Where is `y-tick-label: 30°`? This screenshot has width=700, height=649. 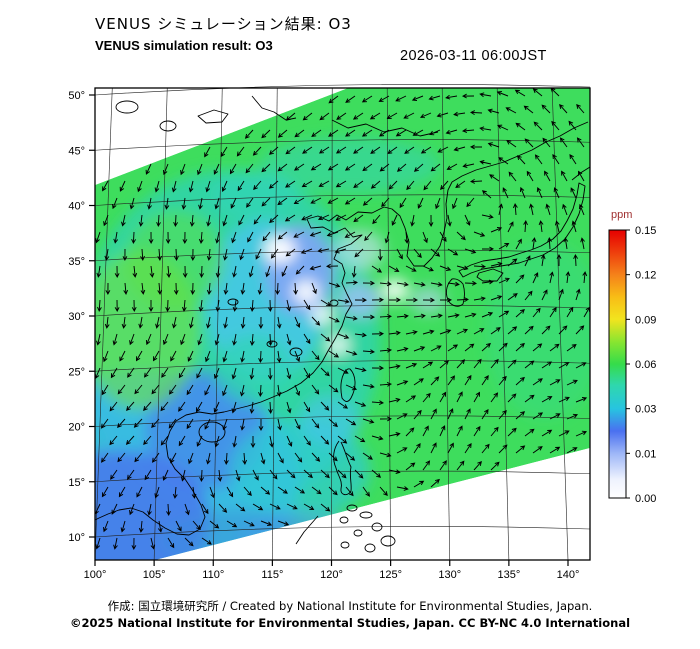
y-tick-label: 30° is located at coordinates (76, 317).